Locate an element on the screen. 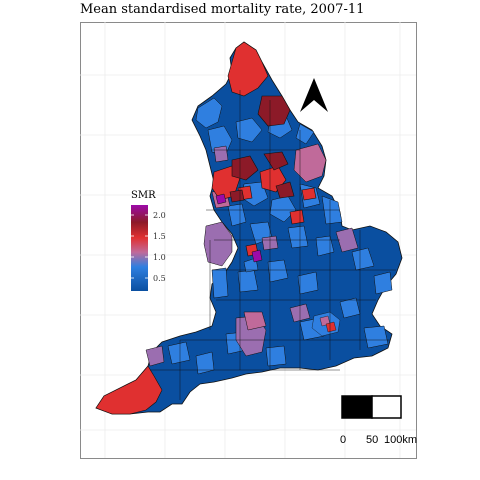 This screenshot has height=480, width=480. scale-bar: 0 50 100km is located at coordinates (378, 420).